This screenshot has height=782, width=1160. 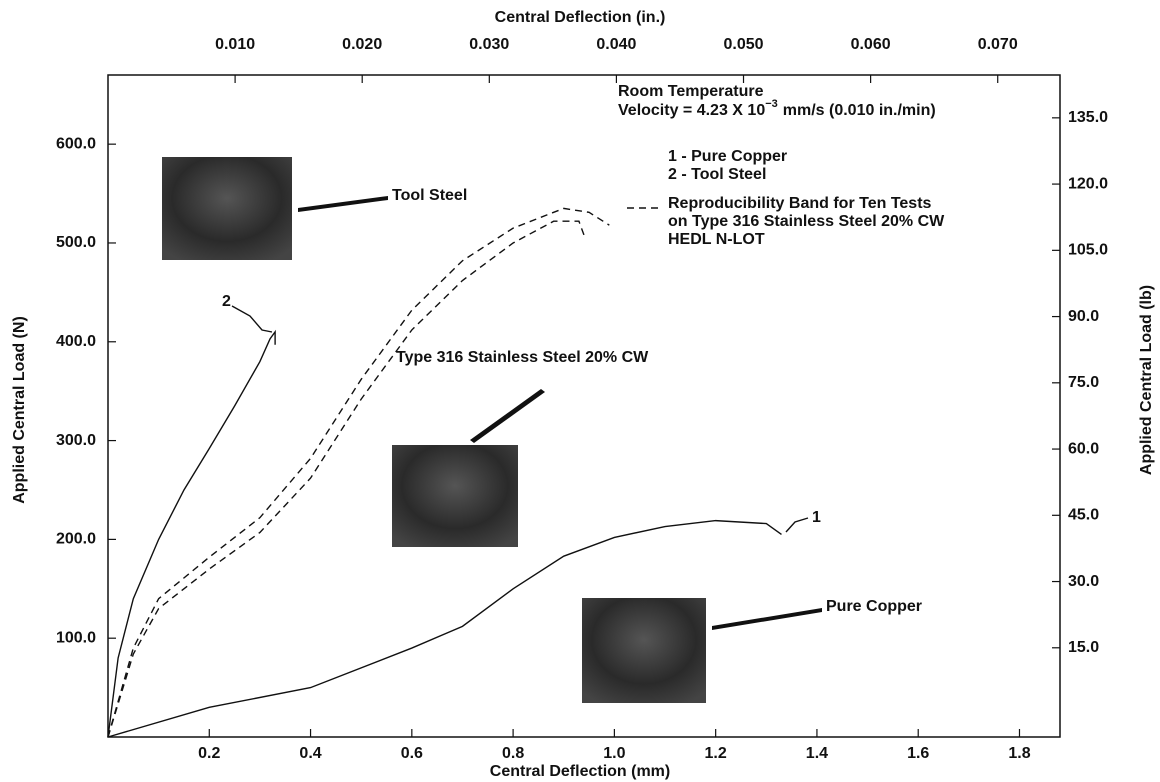 I want to click on x-tick-label: 0.8, so click(x=513, y=753).